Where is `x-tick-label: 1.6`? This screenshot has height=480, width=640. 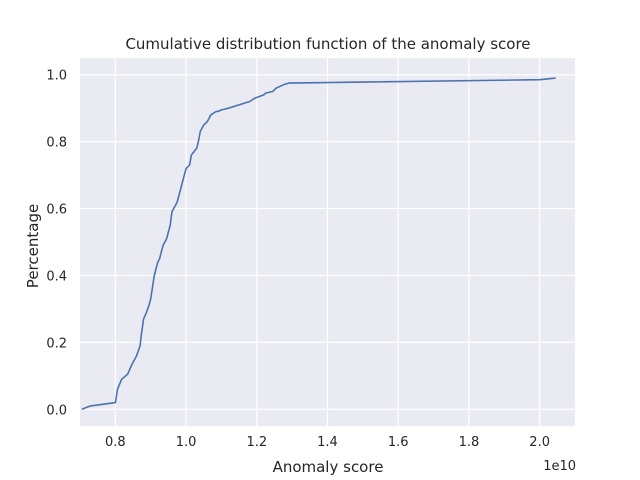
x-tick-label: 1.6 is located at coordinates (398, 442).